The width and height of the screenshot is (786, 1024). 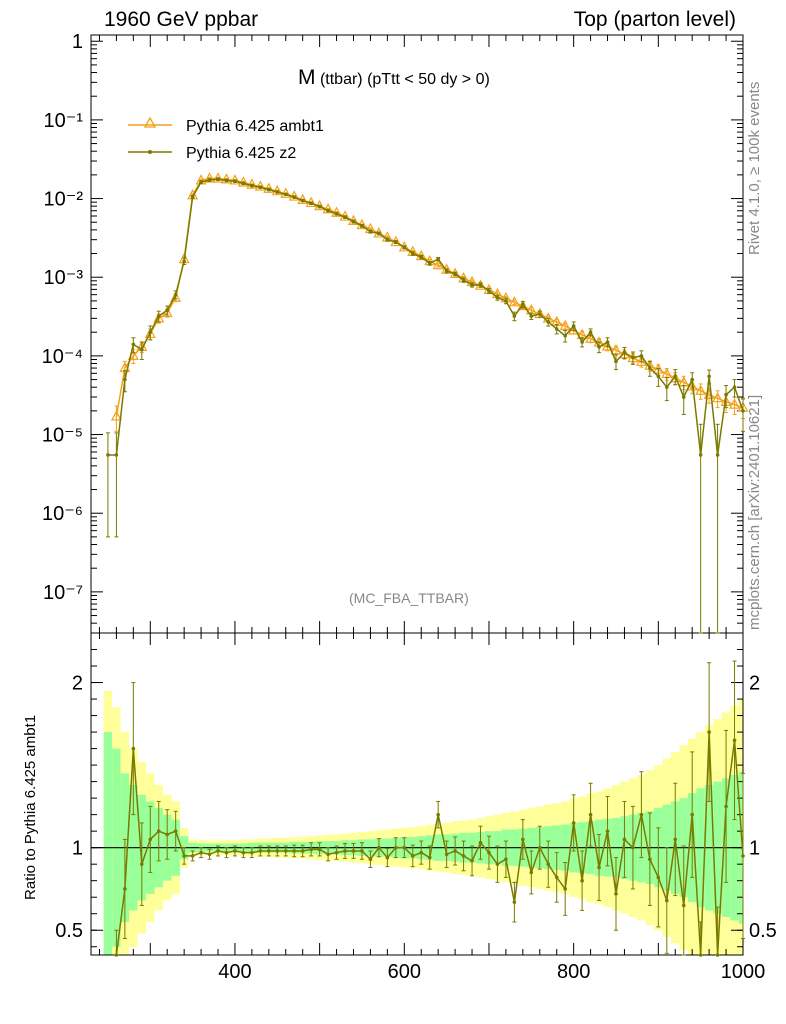 What do you see at coordinates (181, 19) in the screenshot?
I see `header-left: 1960 GeV ppbar` at bounding box center [181, 19].